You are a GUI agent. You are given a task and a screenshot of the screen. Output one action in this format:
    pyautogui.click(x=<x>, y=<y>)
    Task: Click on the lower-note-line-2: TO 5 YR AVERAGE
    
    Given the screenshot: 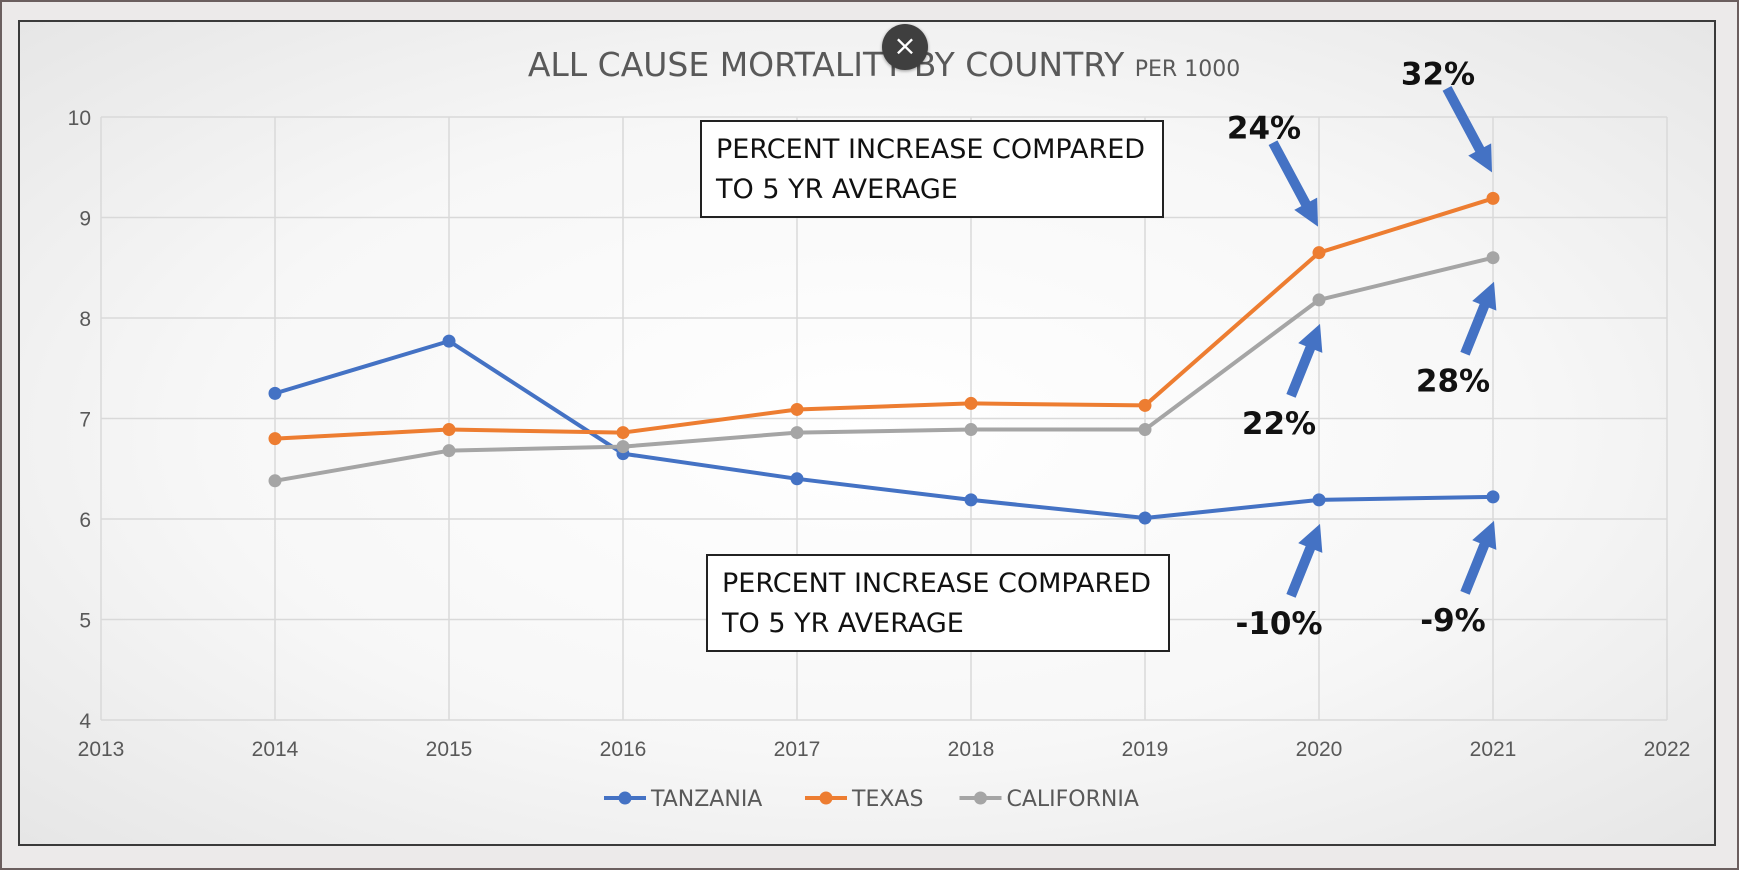 What is the action you would take?
    pyautogui.click(x=843, y=623)
    